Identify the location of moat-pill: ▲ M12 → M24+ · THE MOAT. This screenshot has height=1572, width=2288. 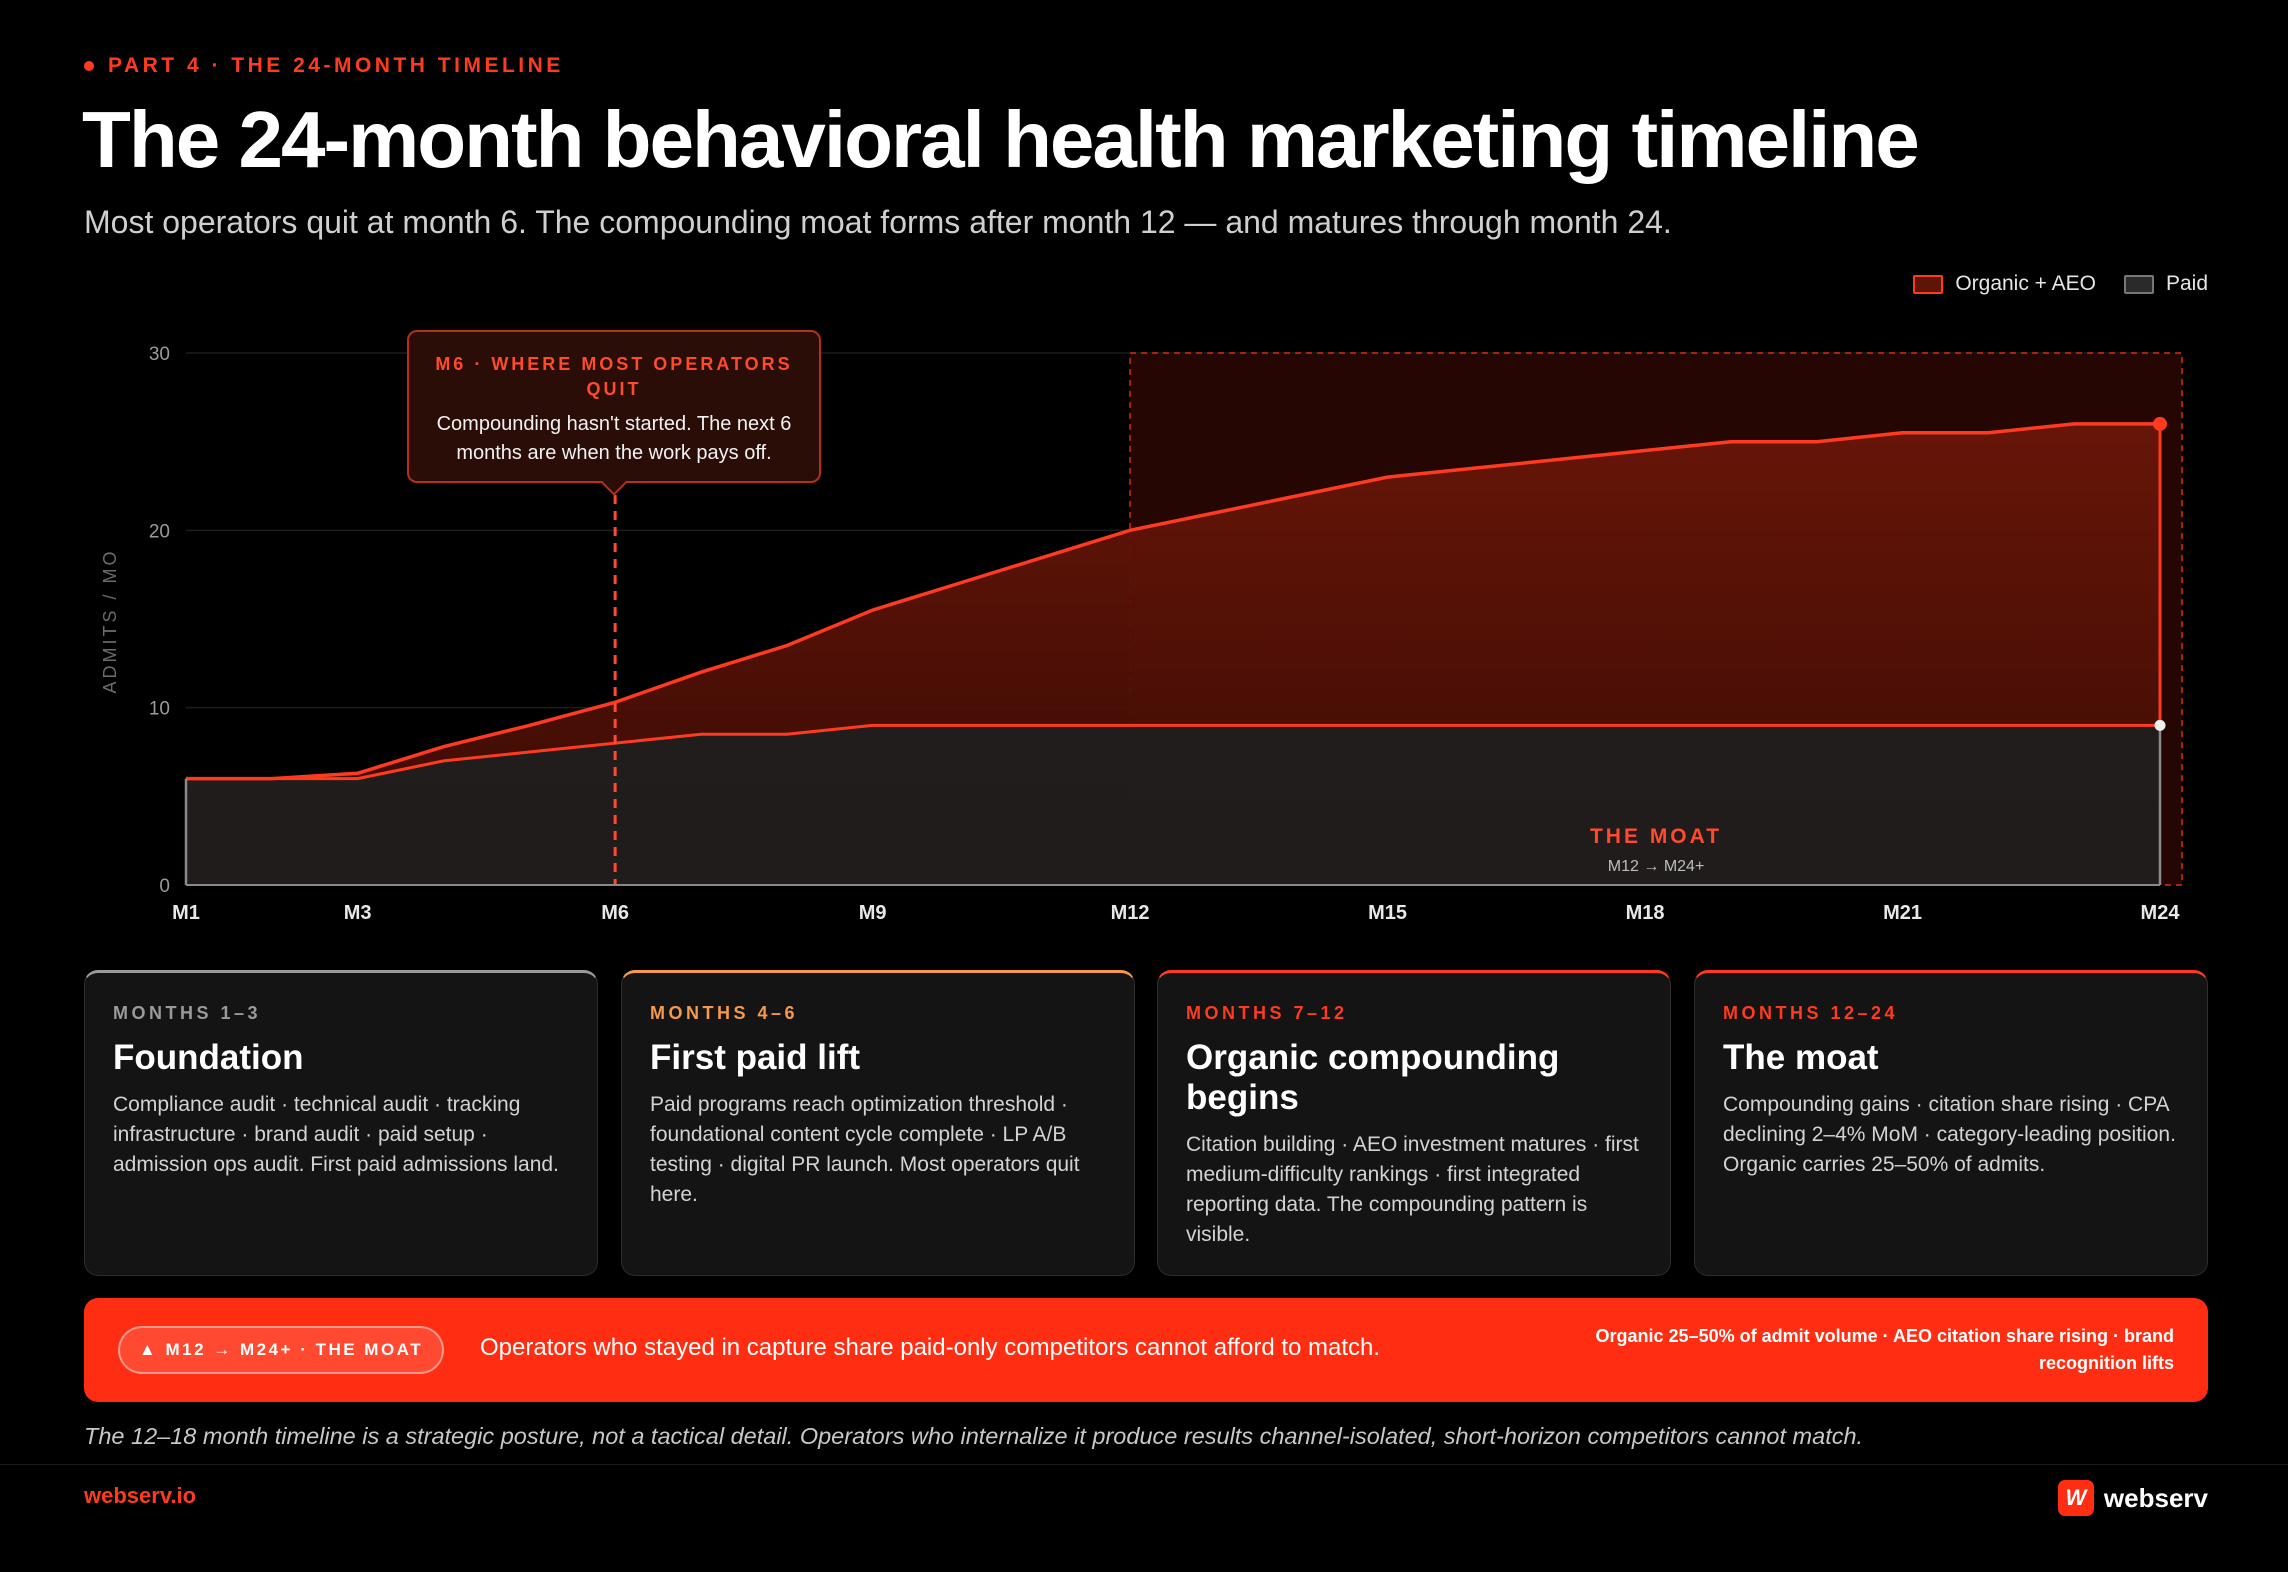
(281, 1350).